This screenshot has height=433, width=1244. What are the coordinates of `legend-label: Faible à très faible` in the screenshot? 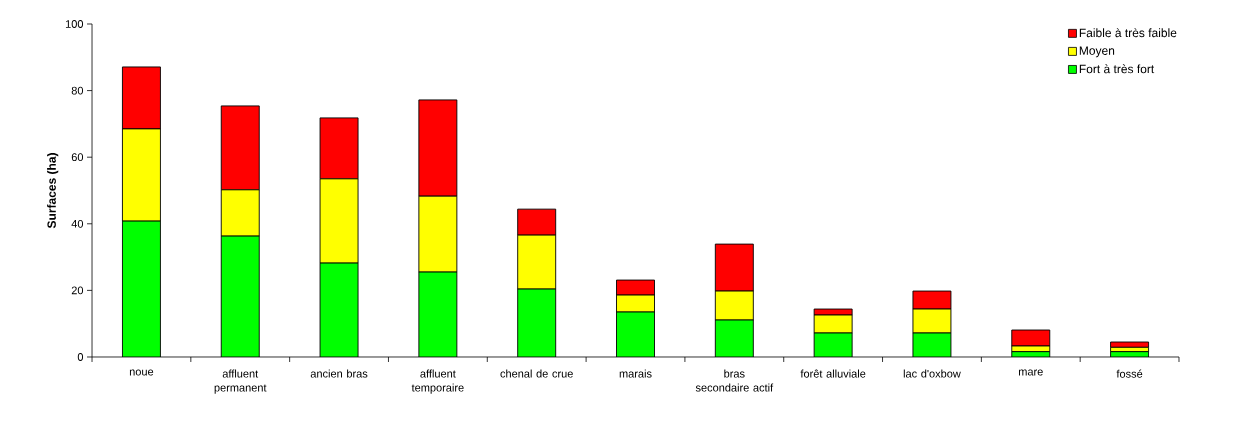 It's located at (1128, 33).